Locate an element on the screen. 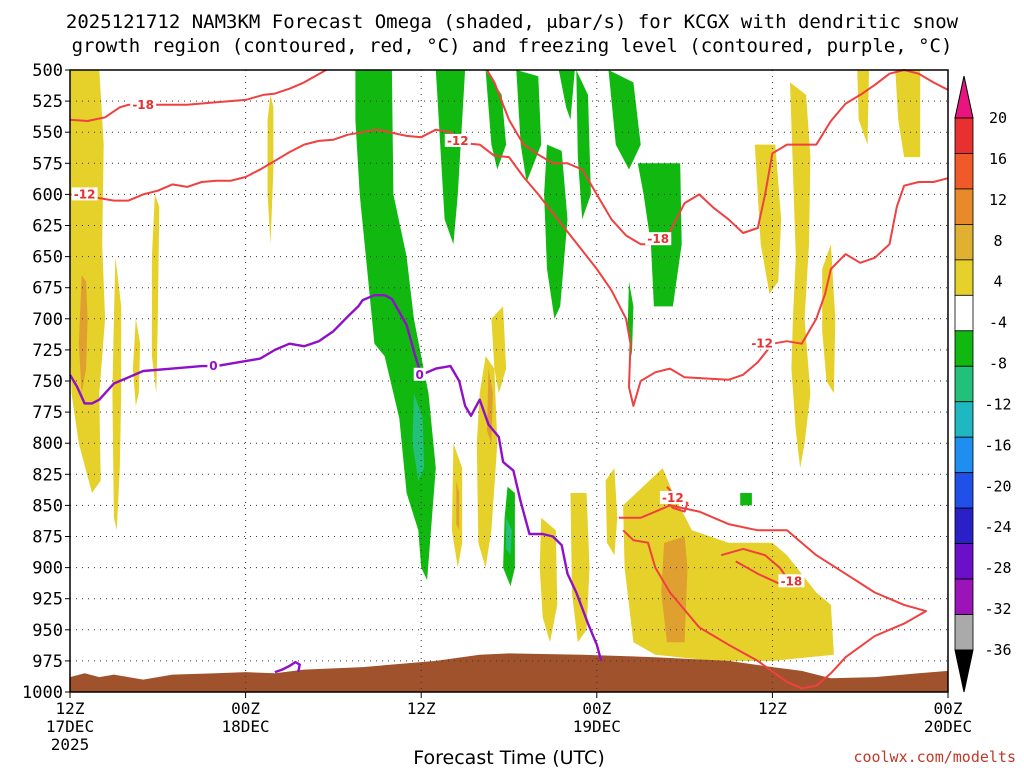 The image size is (1024, 768). freezing-label-bg is located at coordinates (213, 366).